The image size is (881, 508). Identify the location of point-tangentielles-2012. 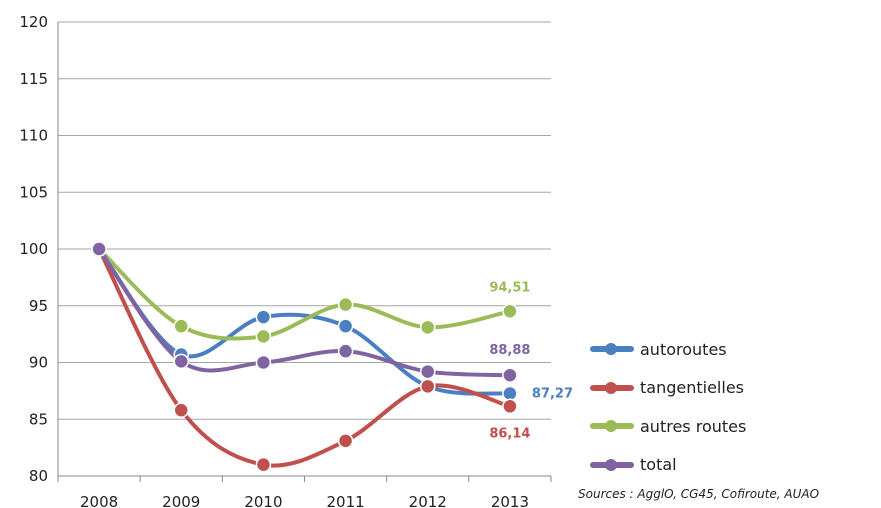
(428, 386).